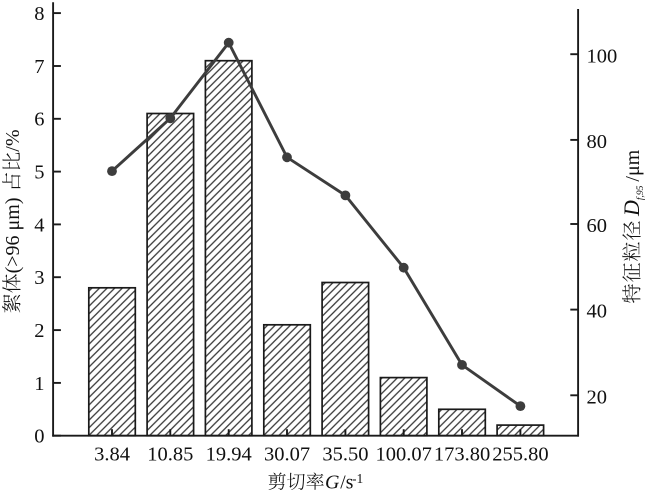  Describe the element at coordinates (39, 278) in the screenshot. I see `svg-text: 3` at that location.